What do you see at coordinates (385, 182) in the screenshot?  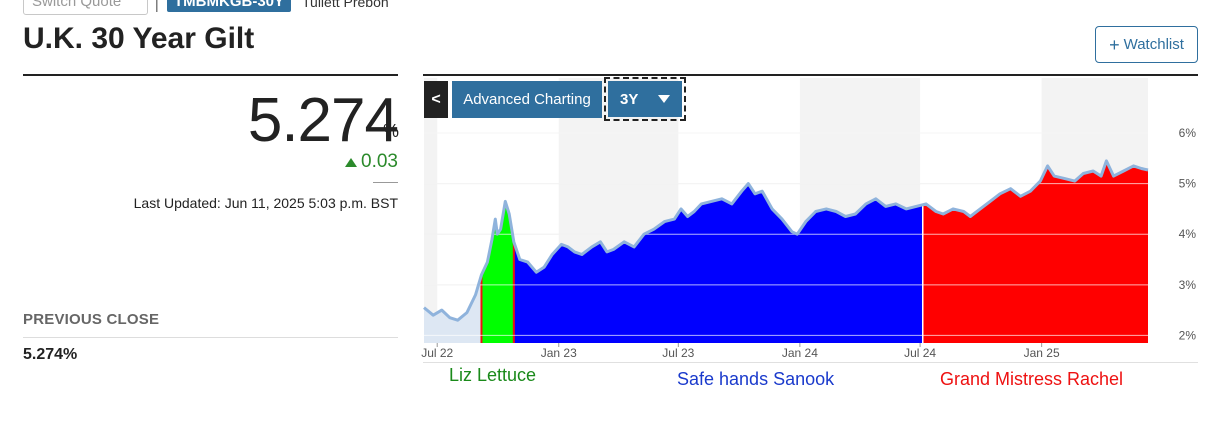 I see `change-divider` at bounding box center [385, 182].